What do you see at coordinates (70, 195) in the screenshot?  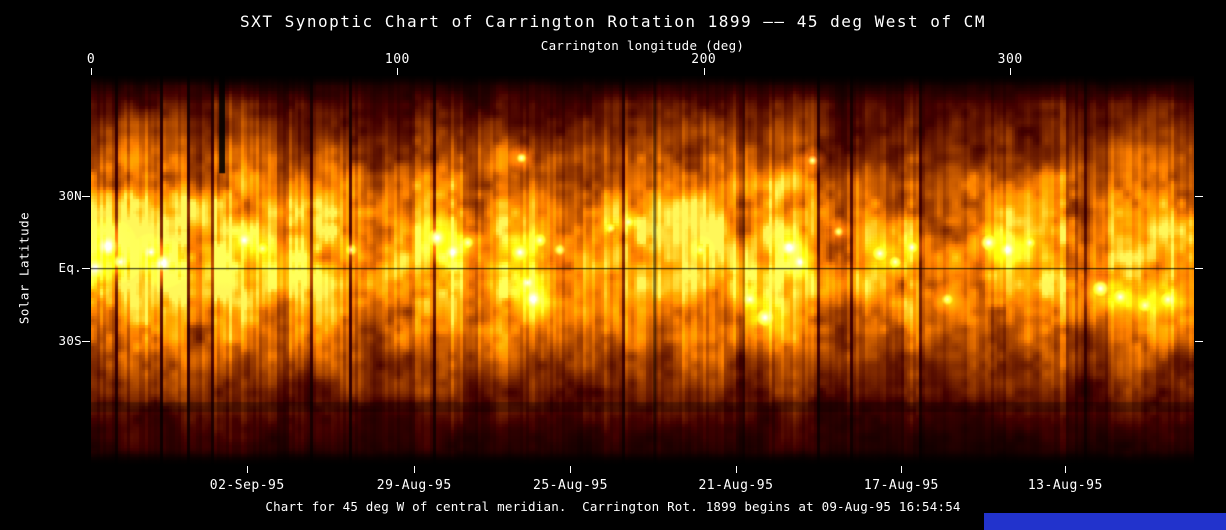 I see `y-tick-label: 30N` at bounding box center [70, 195].